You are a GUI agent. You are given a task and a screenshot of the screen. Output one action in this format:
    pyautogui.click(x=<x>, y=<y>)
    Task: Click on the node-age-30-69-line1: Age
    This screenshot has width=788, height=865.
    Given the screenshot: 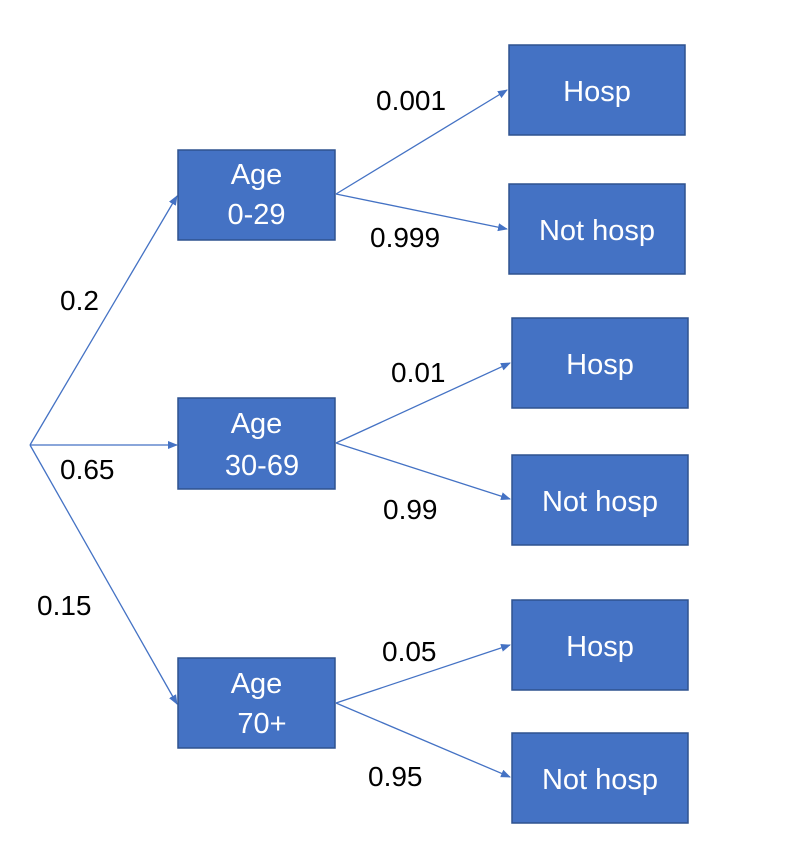 What is the action you would take?
    pyautogui.click(x=257, y=424)
    